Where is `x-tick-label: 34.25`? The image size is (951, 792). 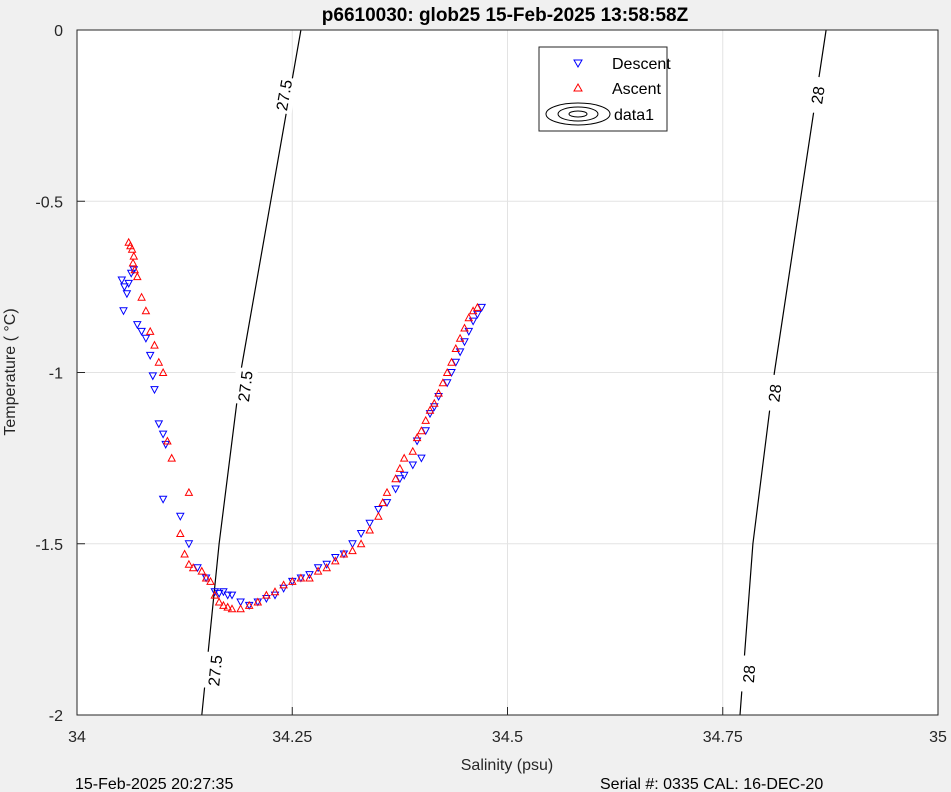
x-tick-label: 34.25 is located at coordinates (292, 737).